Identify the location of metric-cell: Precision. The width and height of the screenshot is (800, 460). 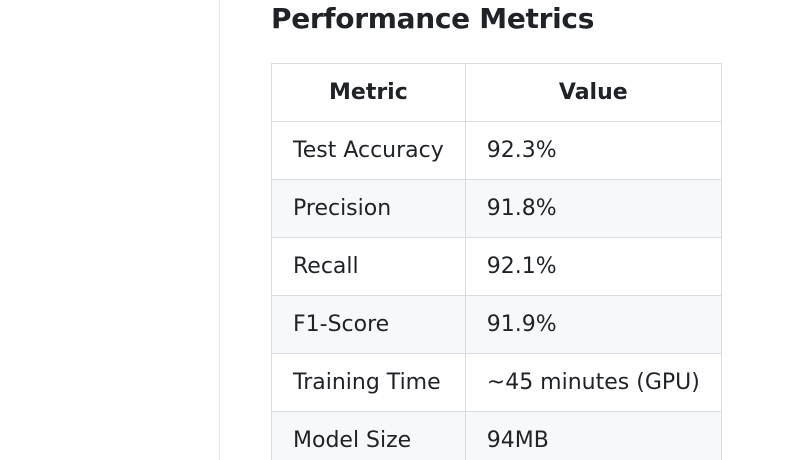
(368, 208).